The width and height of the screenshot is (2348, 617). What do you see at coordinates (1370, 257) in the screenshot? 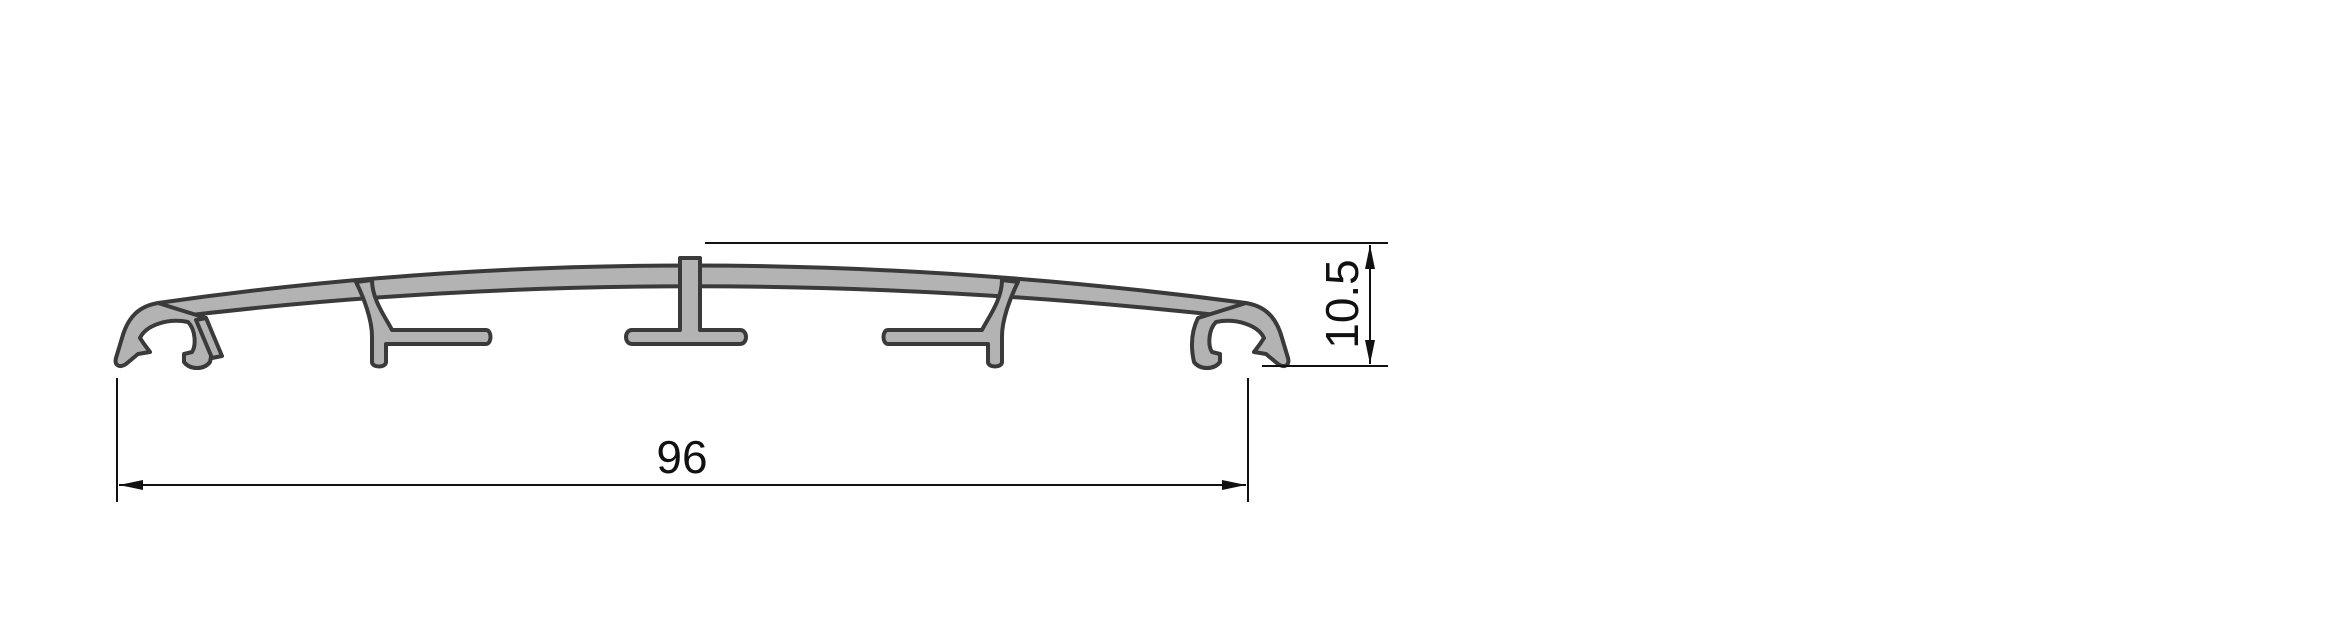
I see `height-arrow-top` at bounding box center [1370, 257].